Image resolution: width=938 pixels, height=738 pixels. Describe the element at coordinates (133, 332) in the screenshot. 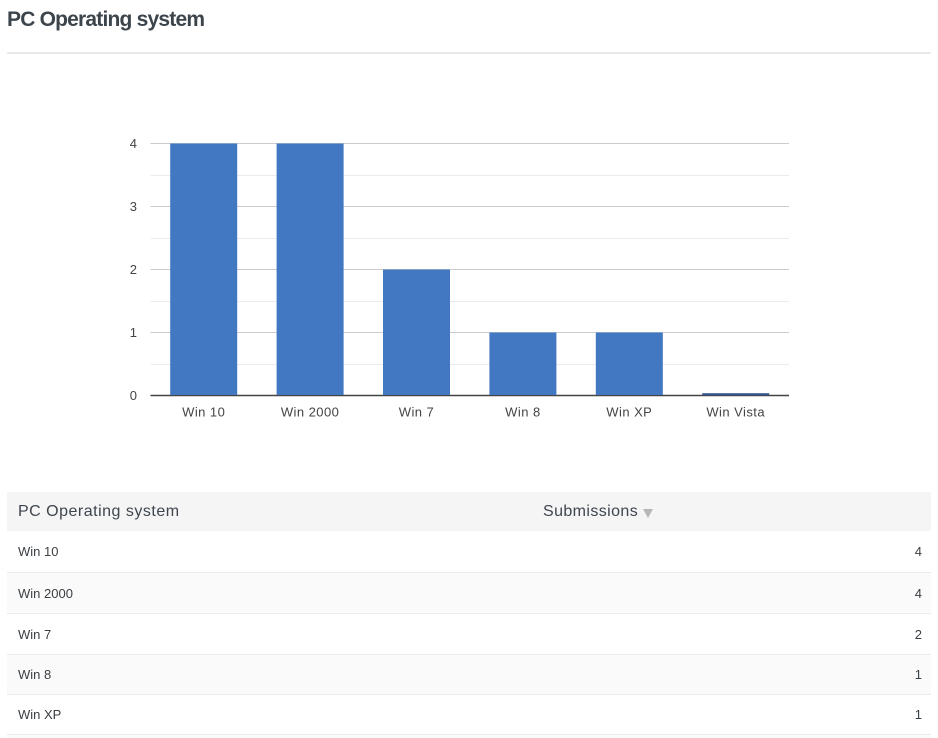

I see `svg-text: 1` at that location.